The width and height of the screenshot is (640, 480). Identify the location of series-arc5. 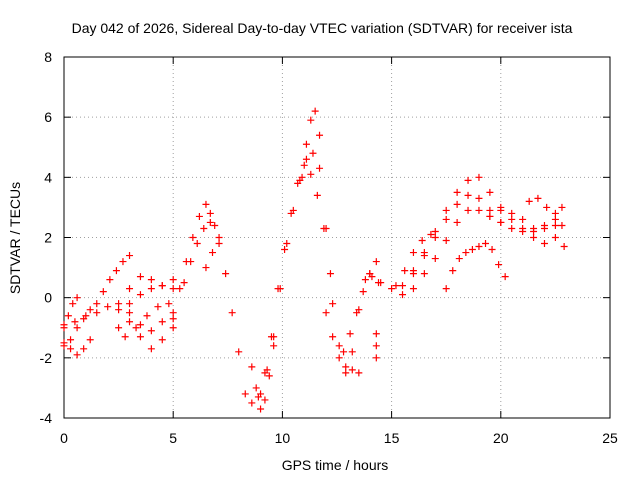
(146, 290).